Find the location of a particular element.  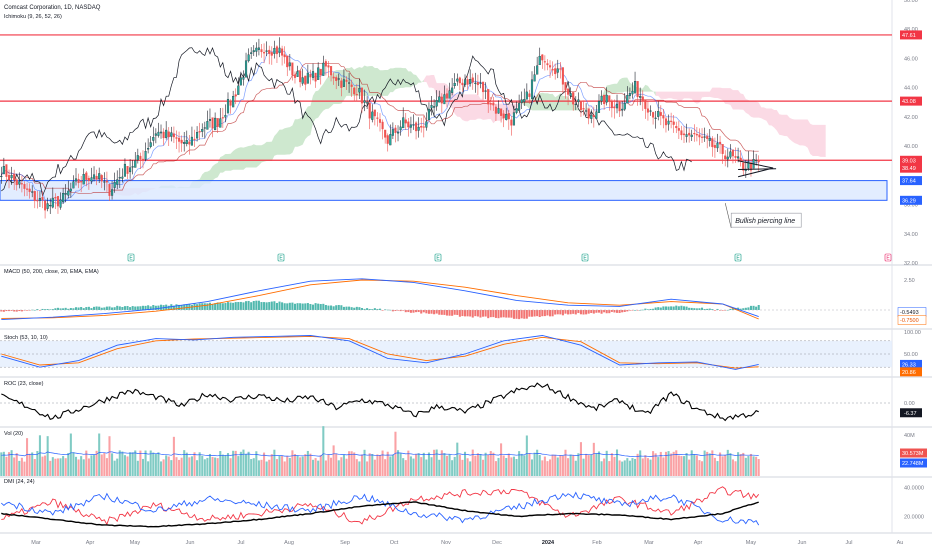

dmi-pane is located at coordinates (380, 507).